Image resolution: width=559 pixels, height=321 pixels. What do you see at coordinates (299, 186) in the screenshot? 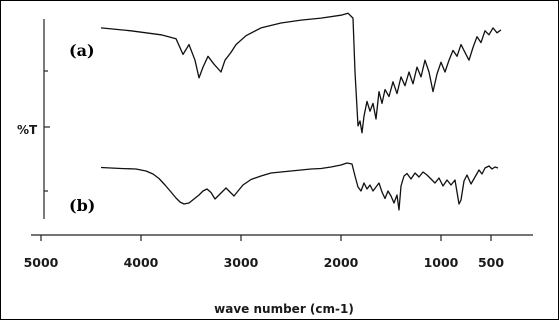
I see `spectrum-line-b` at bounding box center [299, 186].